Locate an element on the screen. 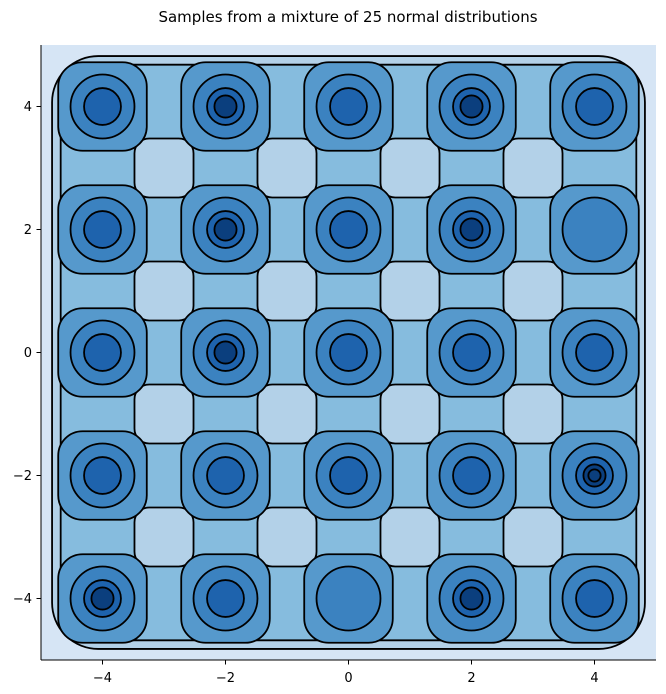  x-axis-ticks: −4 −2 0 2 4 is located at coordinates (346, 673).